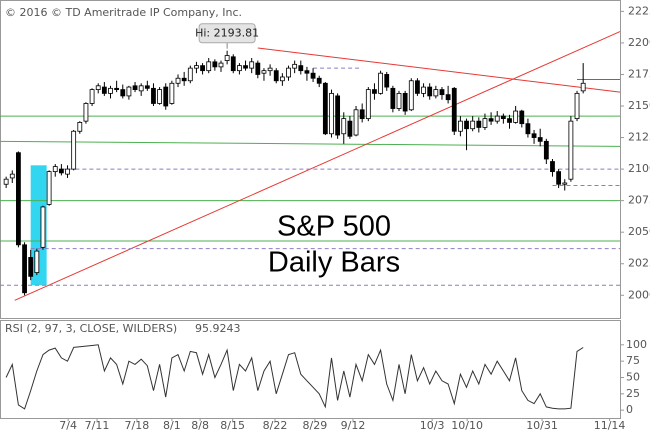 This screenshot has height=433, width=650. I want to click on rsi-tick-label: 25, so click(633, 393).